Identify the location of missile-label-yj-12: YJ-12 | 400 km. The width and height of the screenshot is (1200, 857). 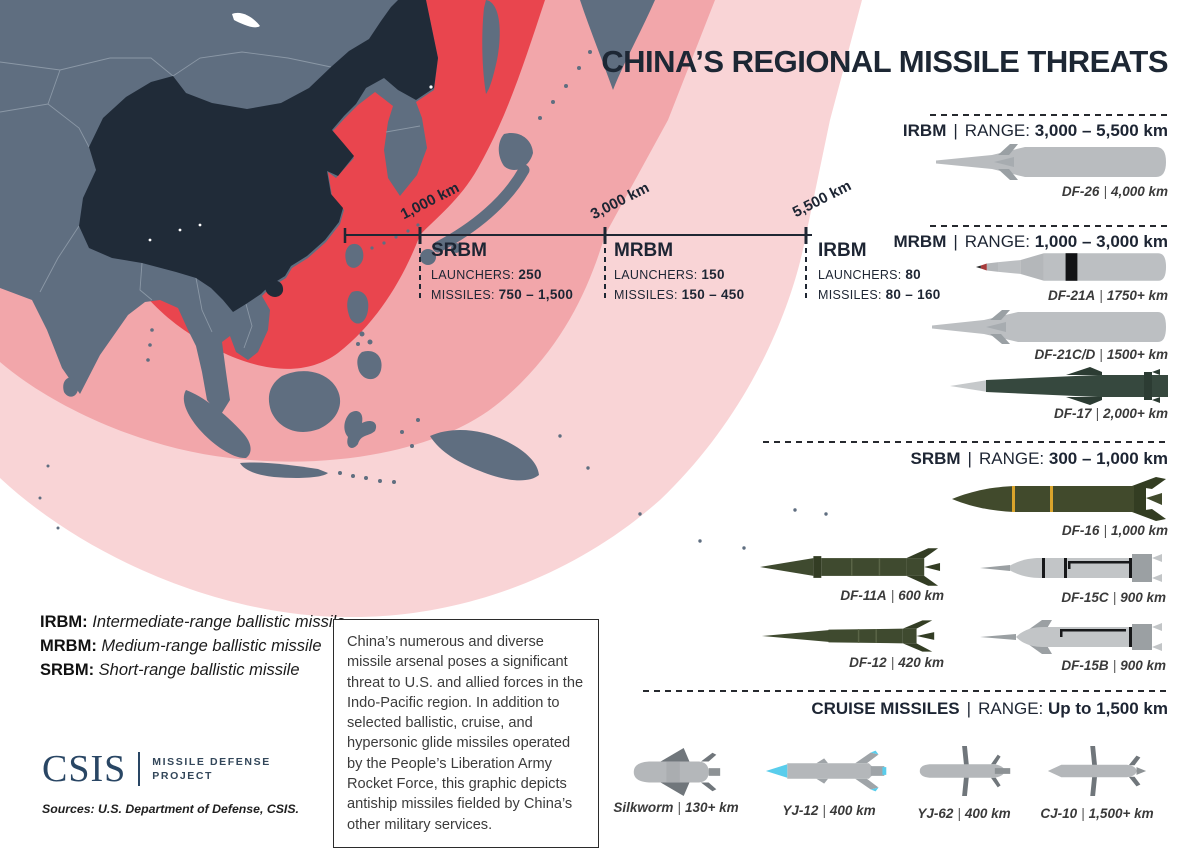
(829, 810).